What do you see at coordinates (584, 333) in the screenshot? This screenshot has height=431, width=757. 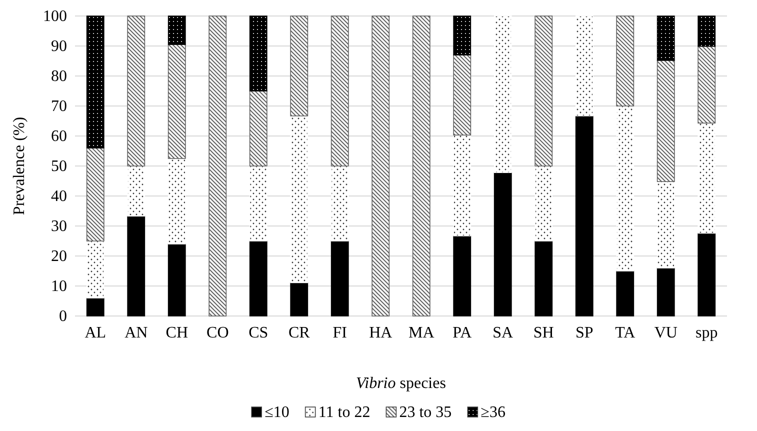 I see `x-tick-label: SP` at bounding box center [584, 333].